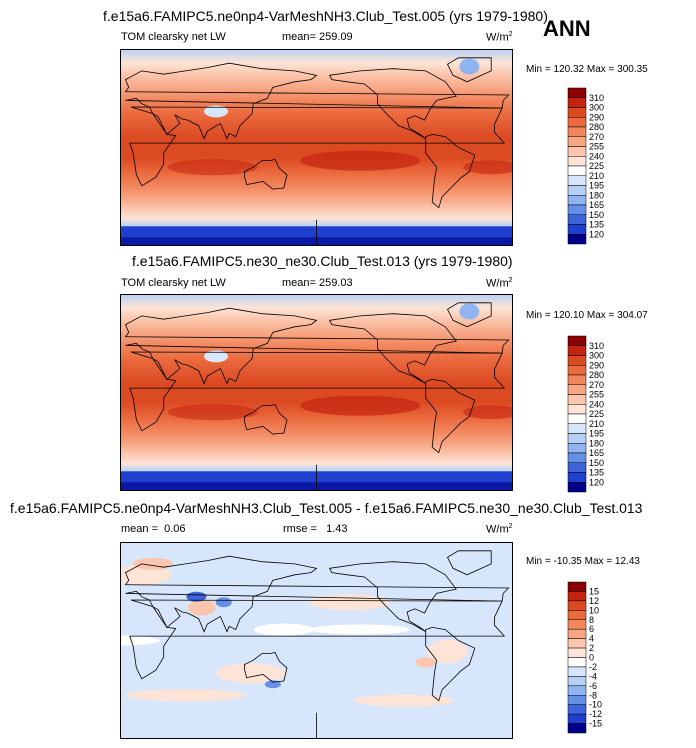  Describe the element at coordinates (595, 724) in the screenshot. I see `colorbar-label: -15` at that location.